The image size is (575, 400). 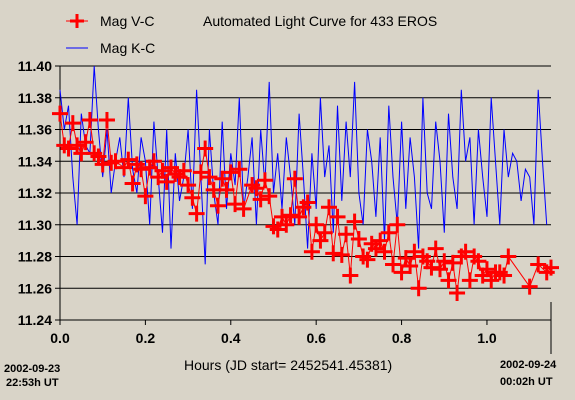 I want to click on chart-title: Automated Light Curve for 433 EROS, so click(x=320, y=21).